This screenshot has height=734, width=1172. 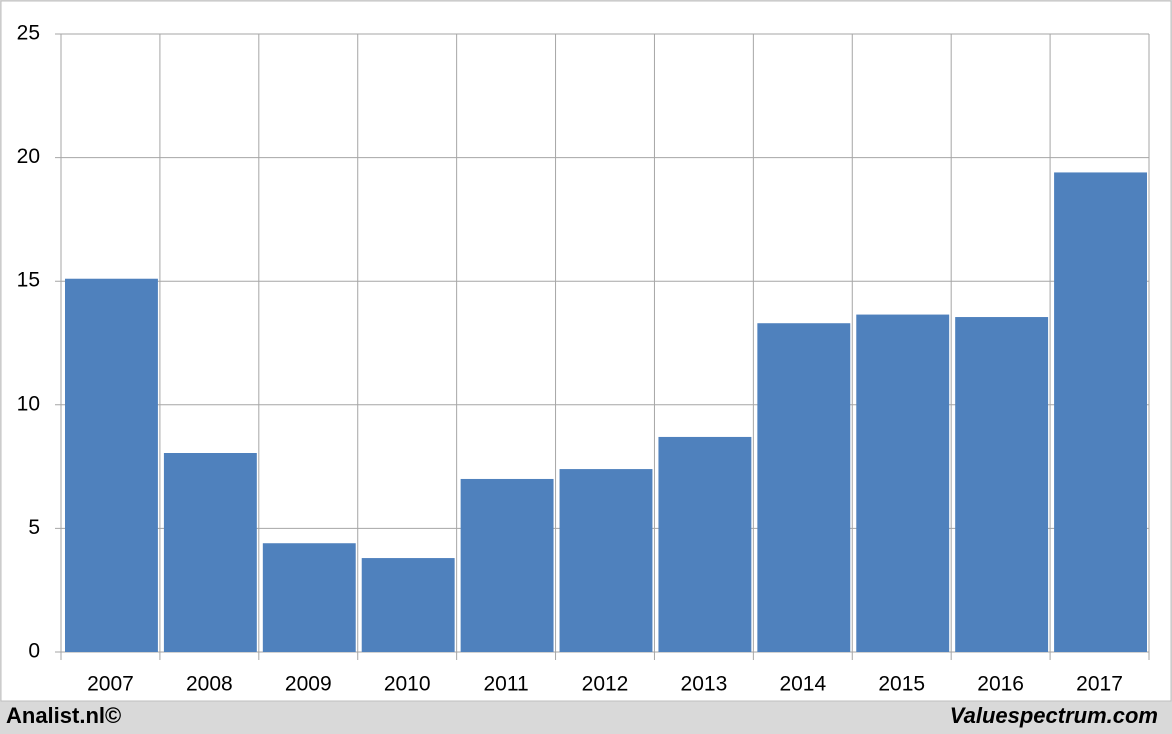 What do you see at coordinates (605, 684) in the screenshot?
I see `x-tick-label: 2012` at bounding box center [605, 684].